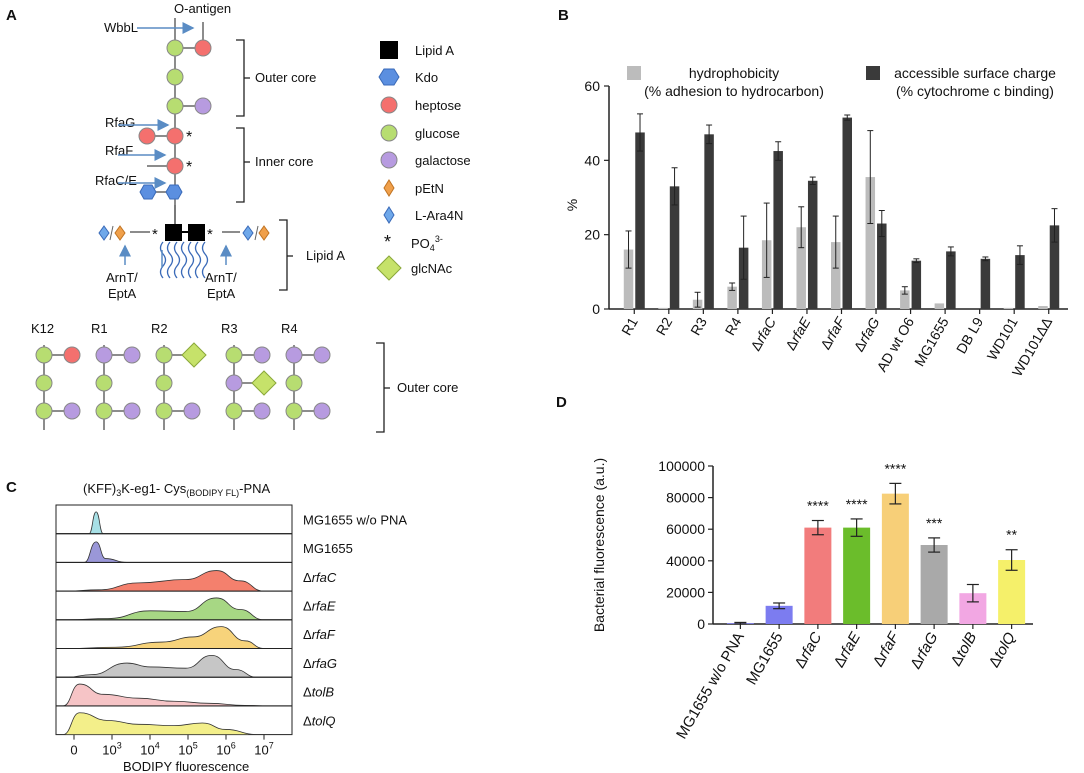 The height and width of the screenshot is (773, 1084). What do you see at coordinates (99, 328) in the screenshot?
I see `strain-label-r1: R1` at bounding box center [99, 328].